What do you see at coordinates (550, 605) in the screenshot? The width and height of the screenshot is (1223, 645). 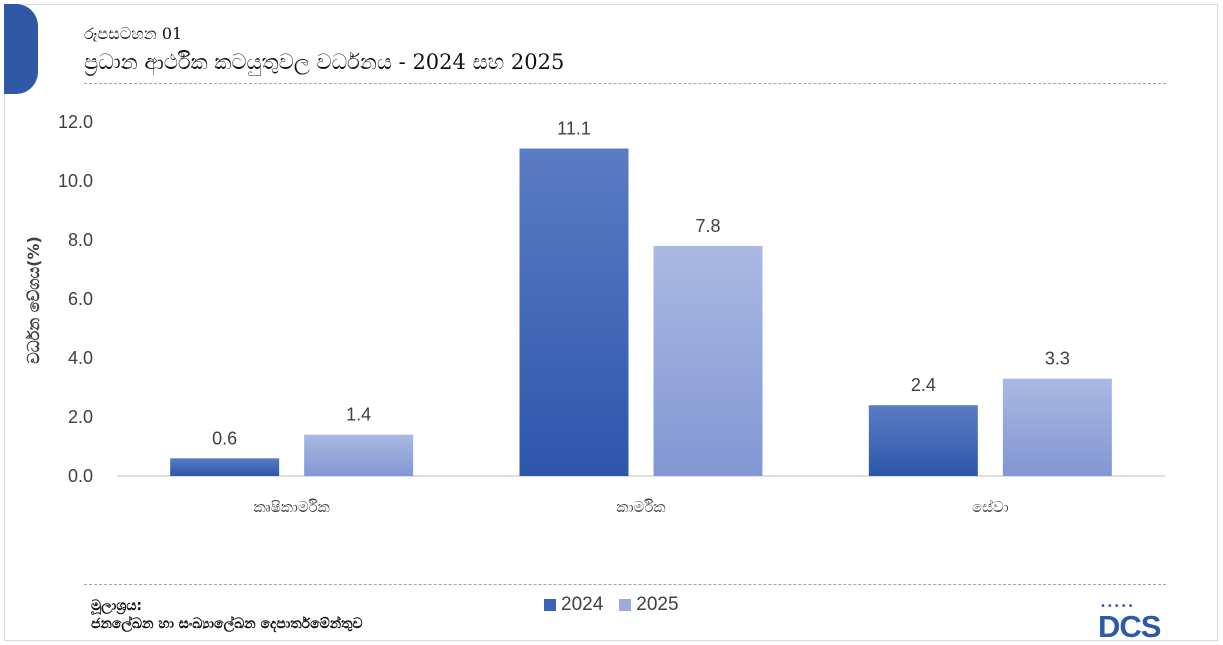 I see `legend-swatch-2024` at bounding box center [550, 605].